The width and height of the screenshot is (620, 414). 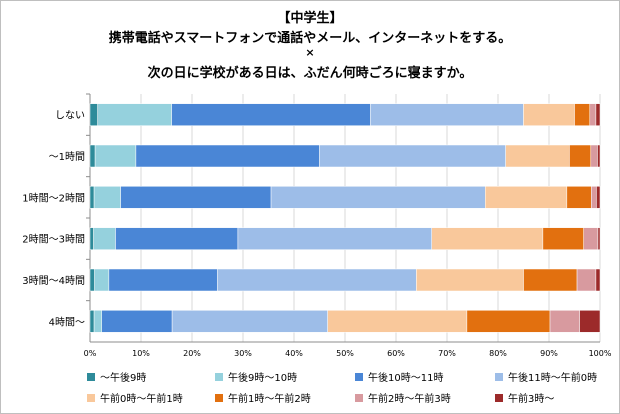 I want to click on chart-title-line3: ×, so click(x=310, y=52).